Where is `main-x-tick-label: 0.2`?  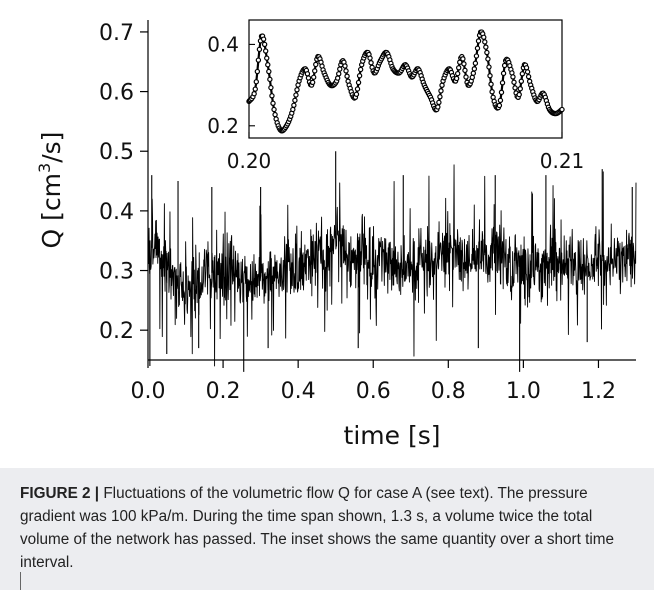
main-x-tick-label: 0.2 is located at coordinates (223, 391).